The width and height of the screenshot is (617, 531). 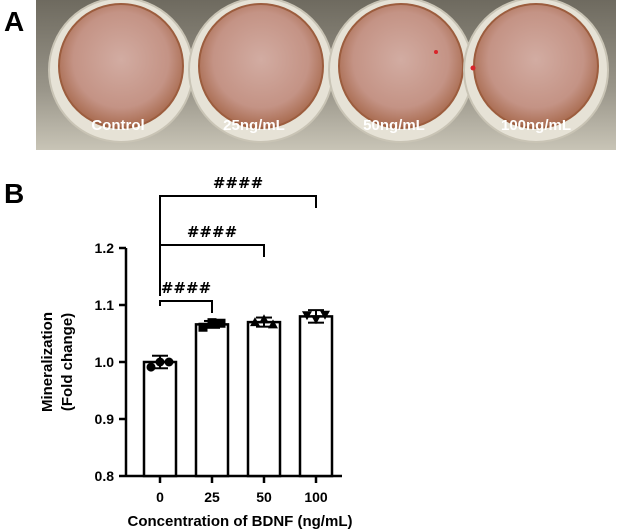 I want to click on error-bars, so click(x=238, y=339).